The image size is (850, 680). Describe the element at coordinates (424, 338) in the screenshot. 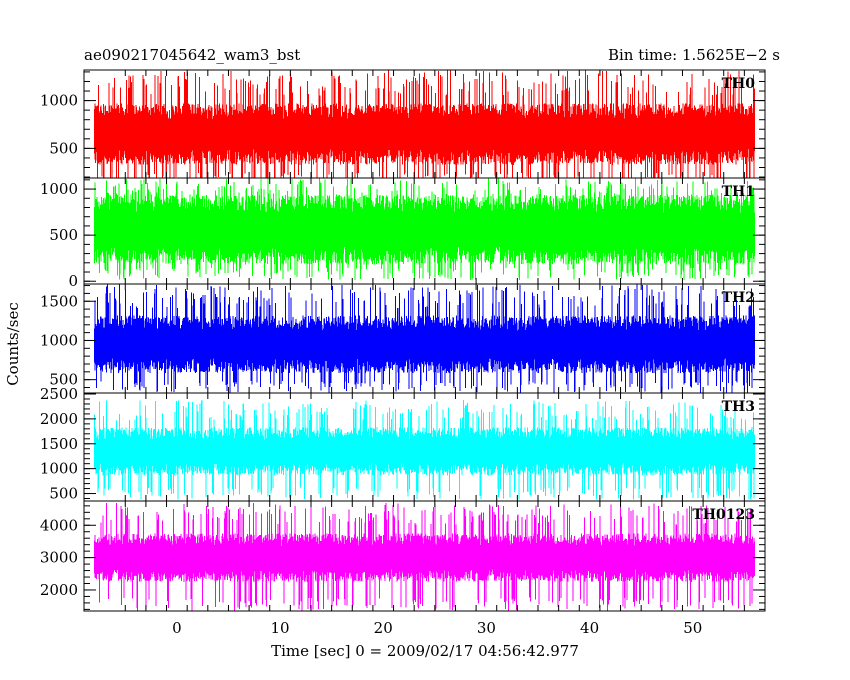

I see `series-th2-trace` at that location.